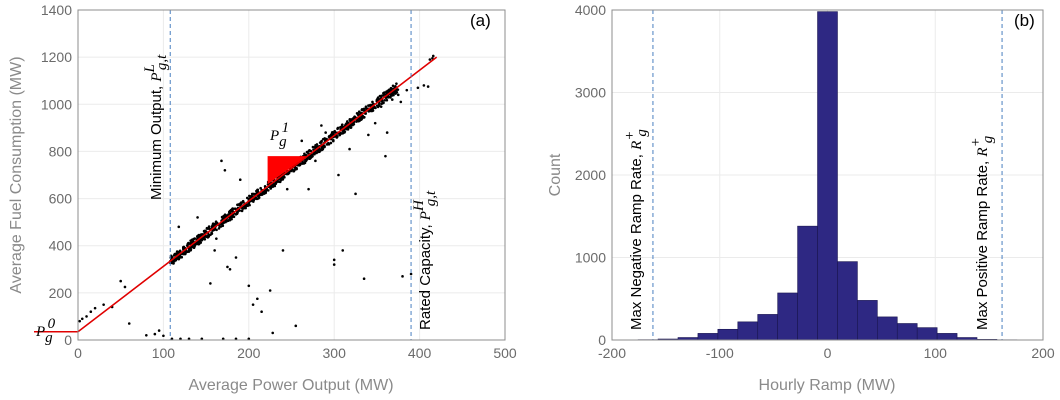  Describe the element at coordinates (249, 353) in the screenshot. I see `x-tick-label: 200` at that location.